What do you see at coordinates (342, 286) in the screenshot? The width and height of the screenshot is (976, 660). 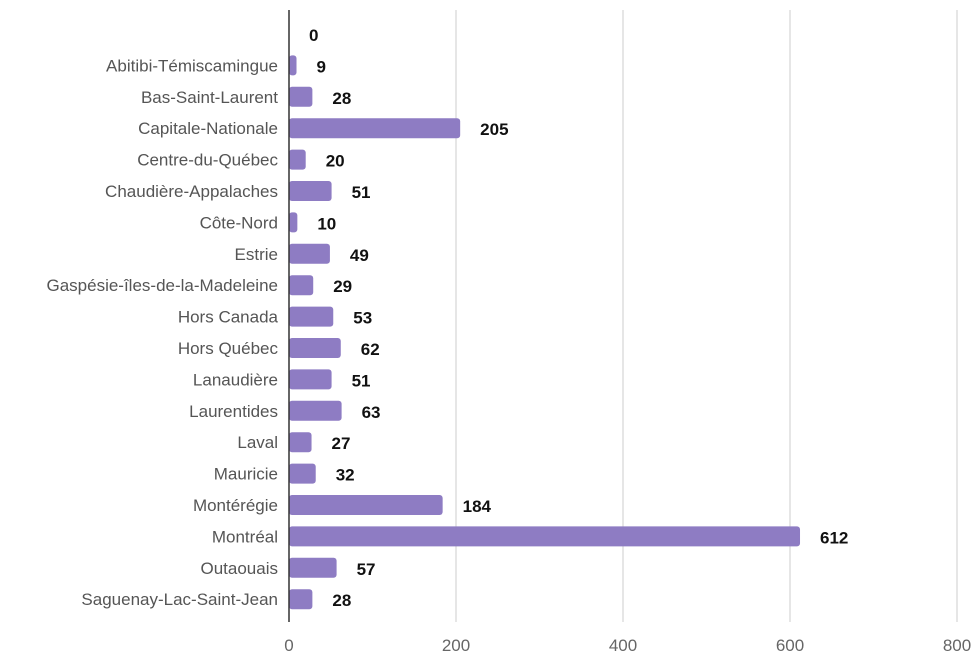 I see `data-label-8: 29` at bounding box center [342, 286].